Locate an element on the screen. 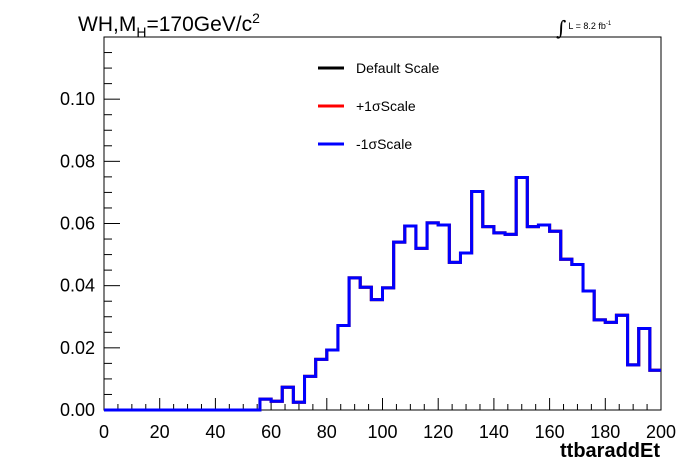 The height and width of the screenshot is (472, 696). x-tick-label: 120 is located at coordinates (438, 432).